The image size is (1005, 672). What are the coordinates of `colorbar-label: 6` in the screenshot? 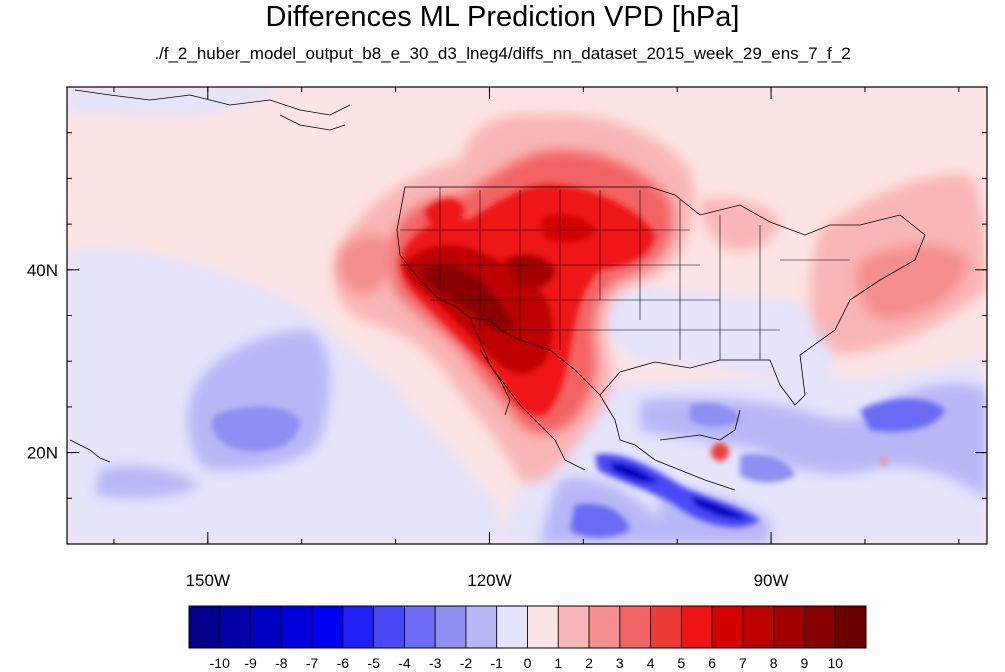 It's located at (712, 663).